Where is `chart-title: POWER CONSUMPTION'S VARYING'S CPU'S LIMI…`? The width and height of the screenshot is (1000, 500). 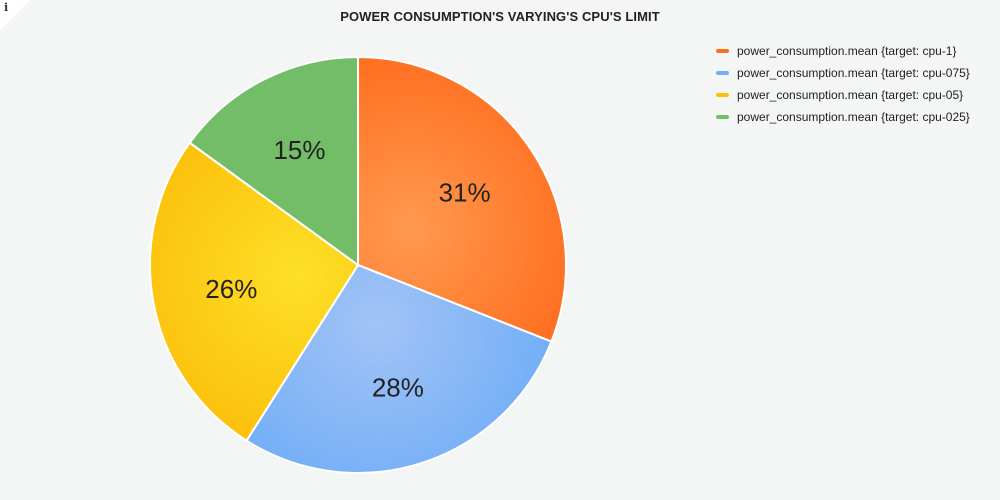
chart-title: POWER CONSUMPTION'S VARYING'S CPU'S LIMI… is located at coordinates (500, 16).